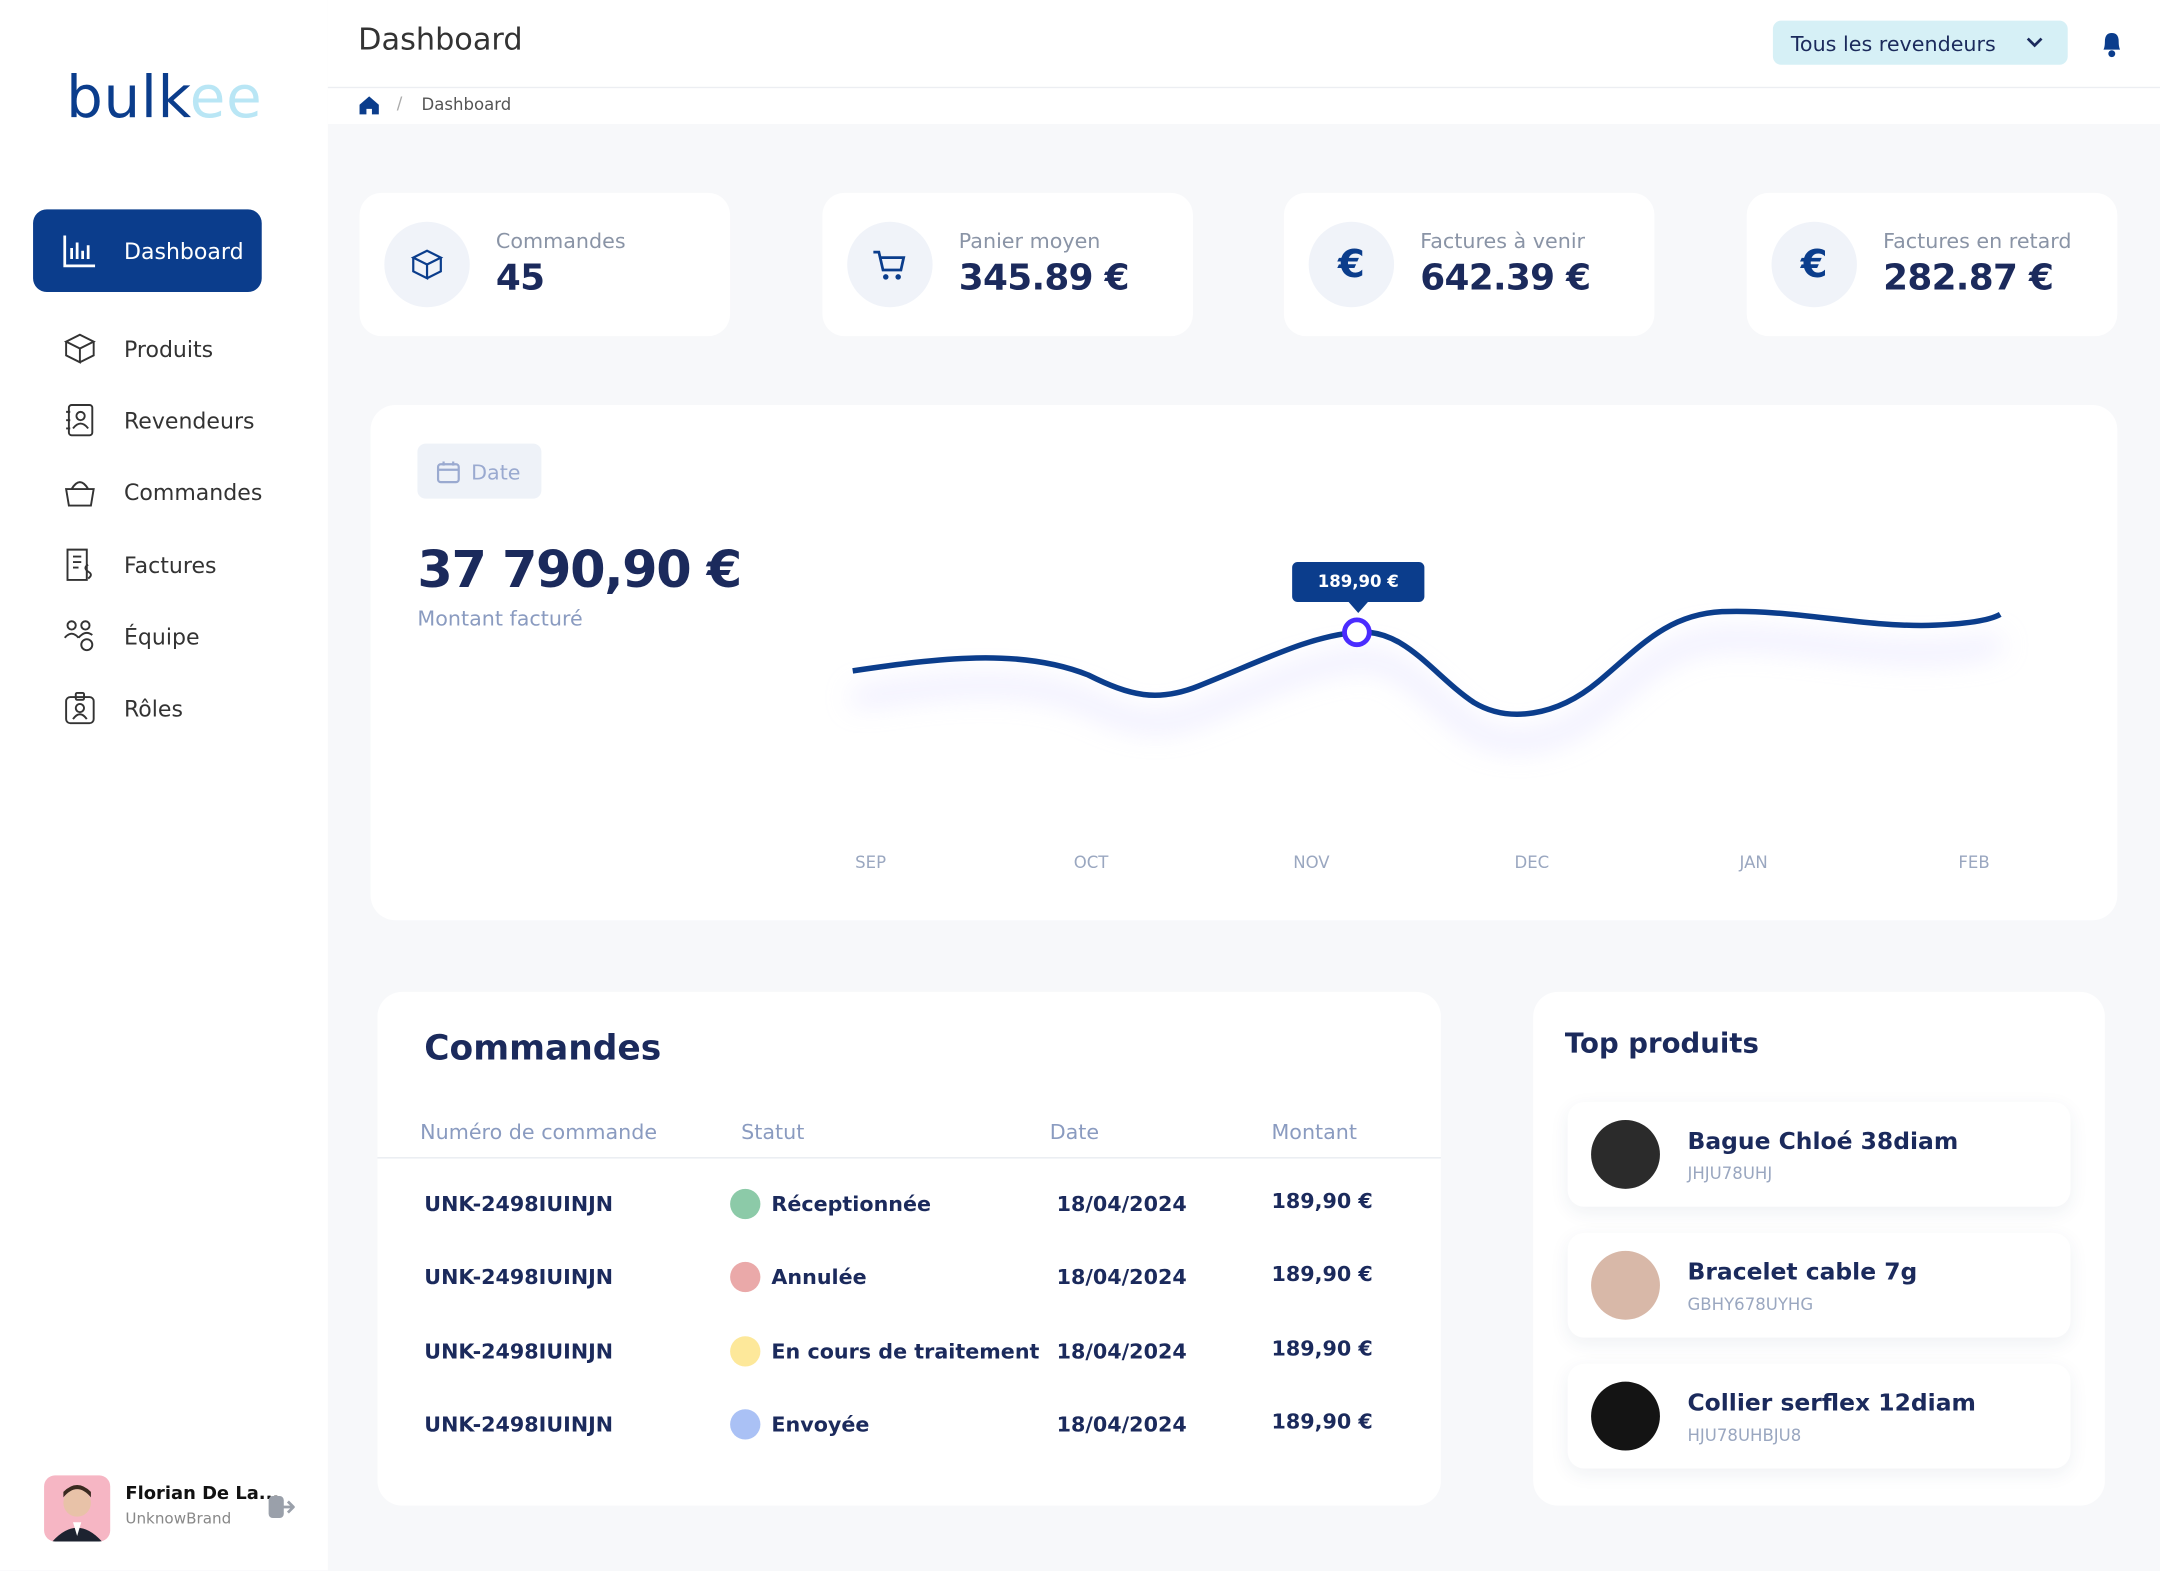  I want to click on nav-item: Rôles, so click(147, 707).